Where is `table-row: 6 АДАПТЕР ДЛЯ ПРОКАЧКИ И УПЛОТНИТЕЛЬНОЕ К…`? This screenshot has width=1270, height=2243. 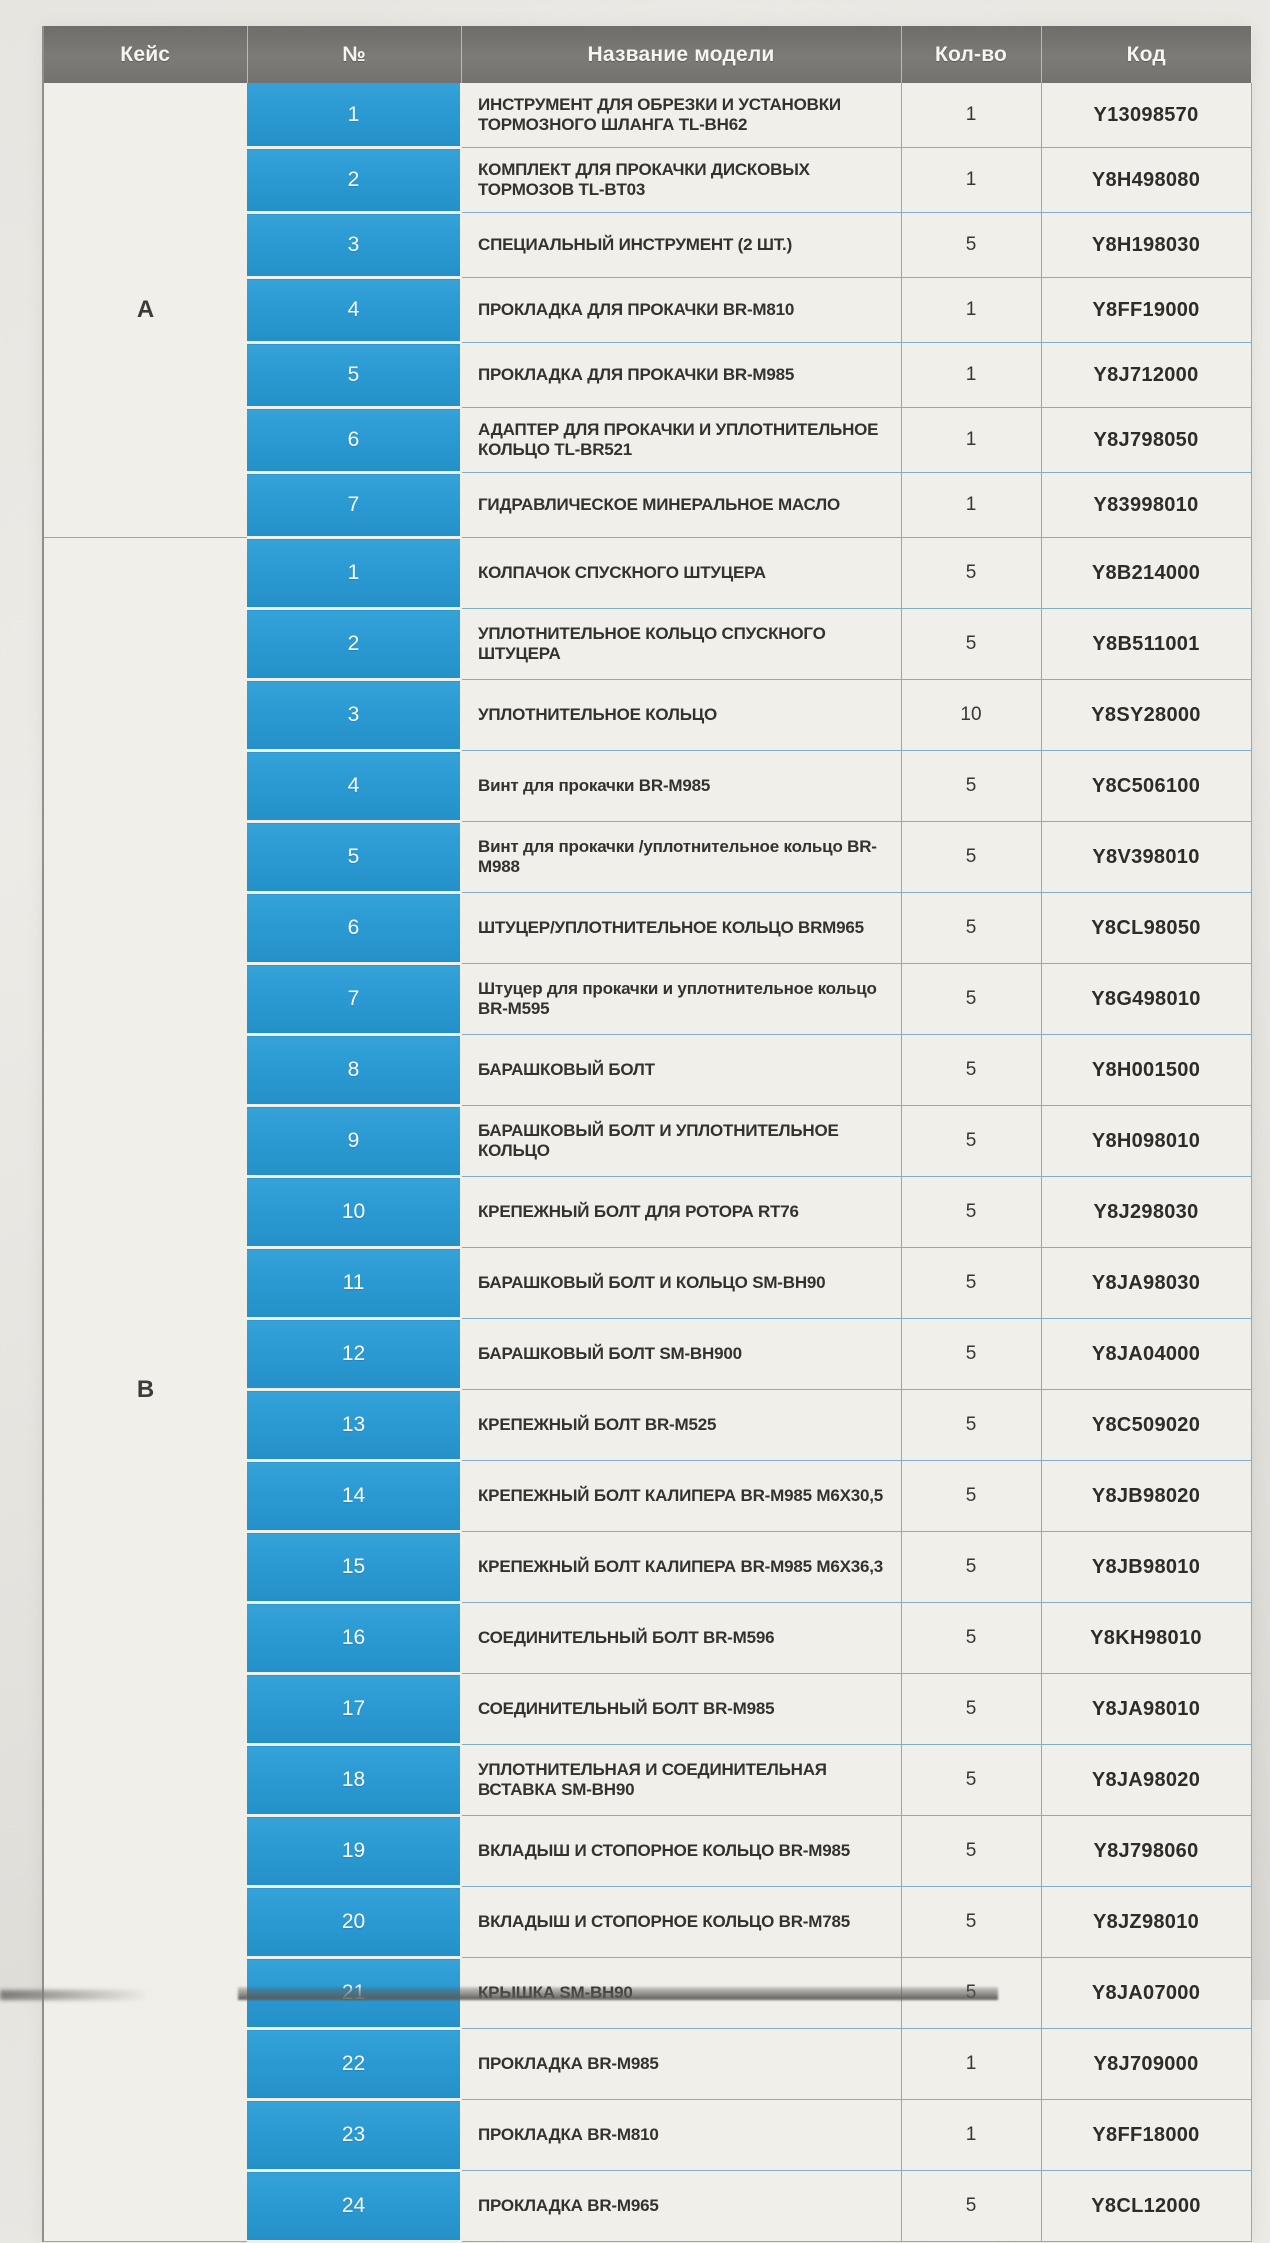
table-row: 6 АДАПТЕР ДЛЯ ПРОКАЧКИ И УПЛОТНИТЕЛЬНОЕ К… is located at coordinates (647, 440).